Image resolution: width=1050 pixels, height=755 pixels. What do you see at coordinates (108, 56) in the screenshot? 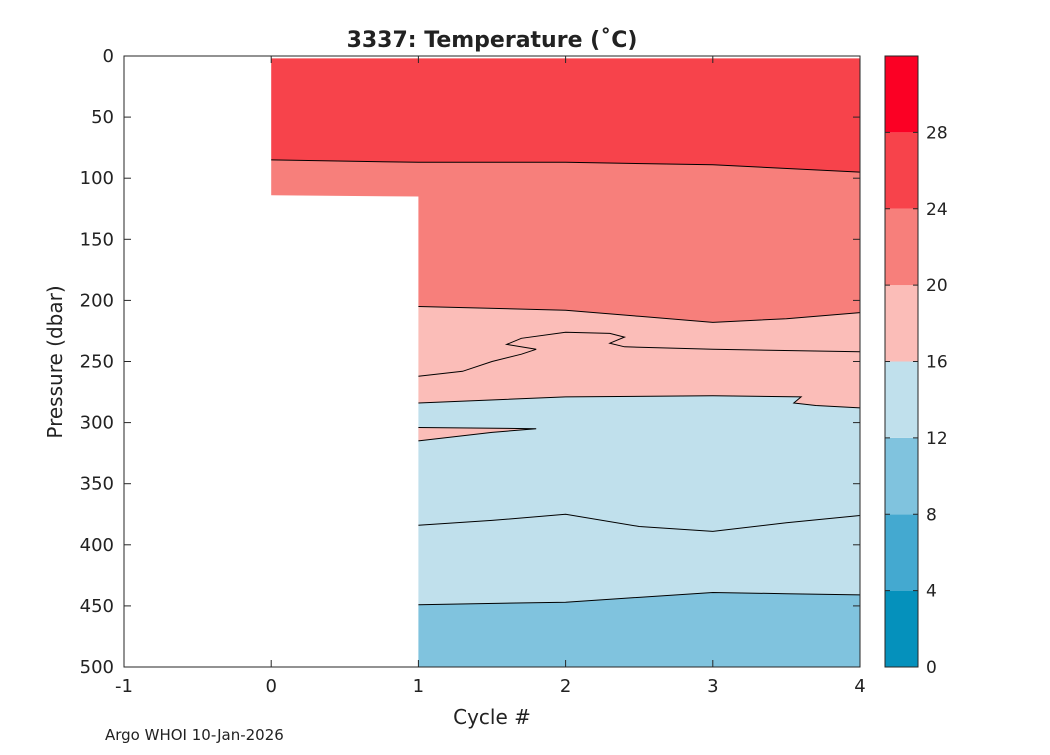
I see `y-tick-label: 0` at bounding box center [108, 56].